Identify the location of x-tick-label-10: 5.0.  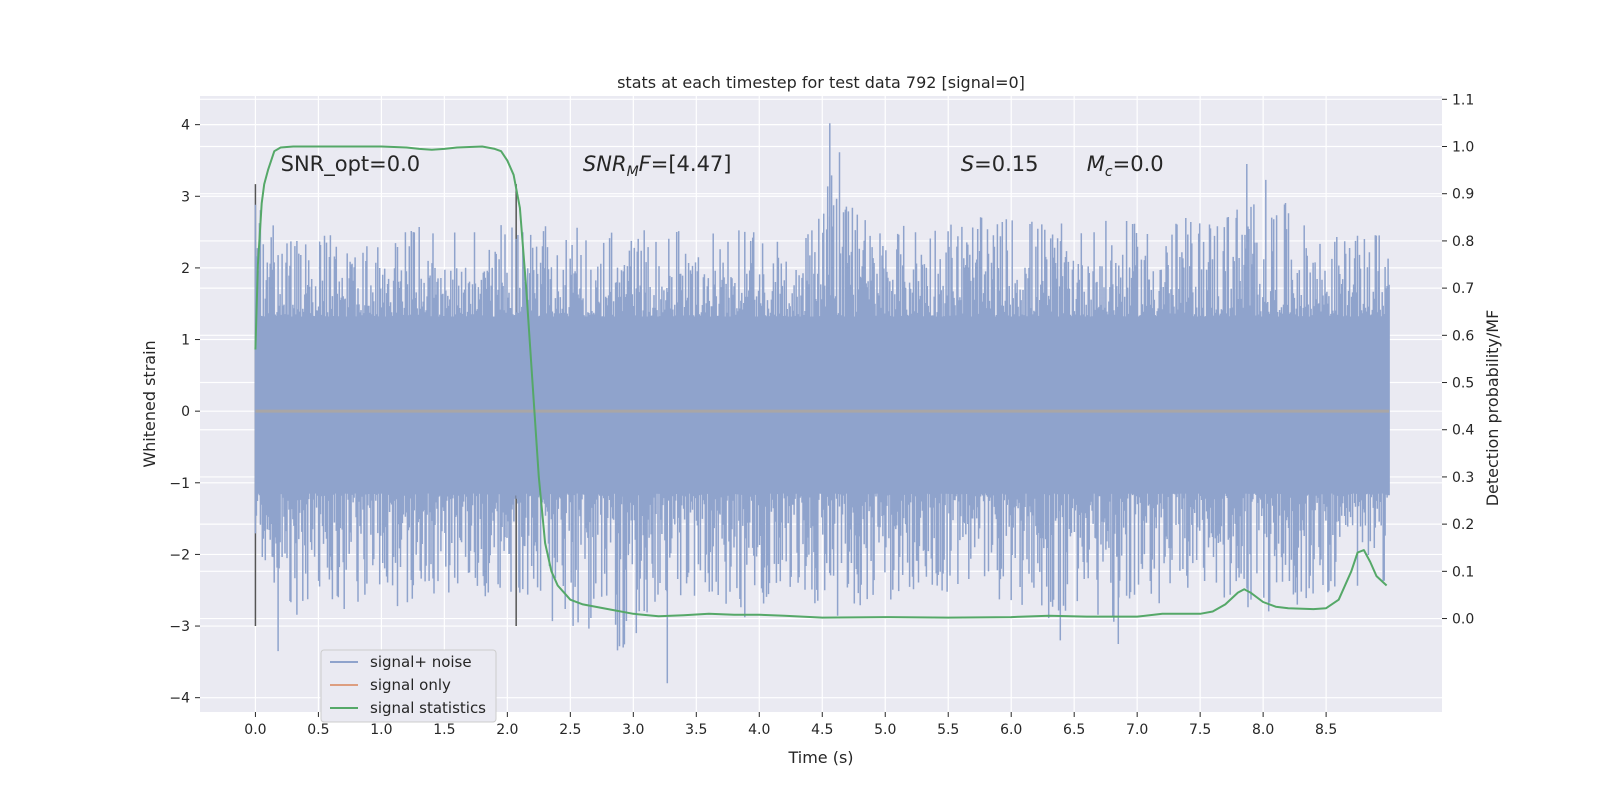
(885, 730).